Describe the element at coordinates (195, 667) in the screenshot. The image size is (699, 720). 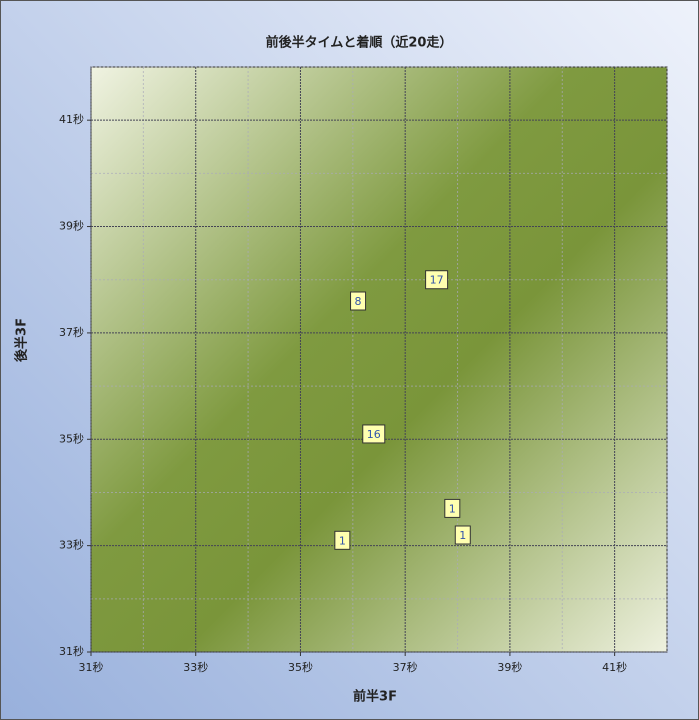
I see `x-tick-label: 33秒` at that location.